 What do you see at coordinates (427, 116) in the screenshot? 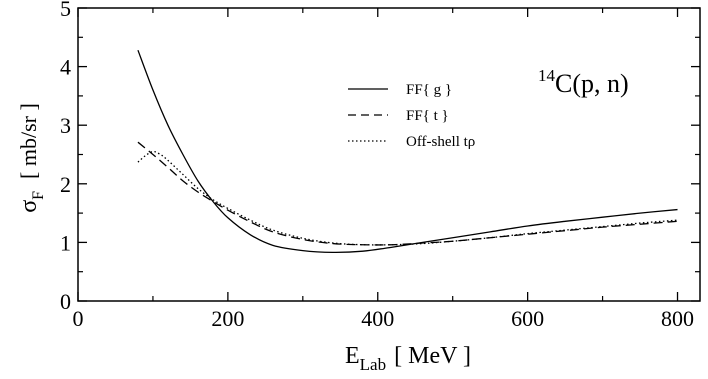
I see `legend-label: FF{ t }` at bounding box center [427, 116].